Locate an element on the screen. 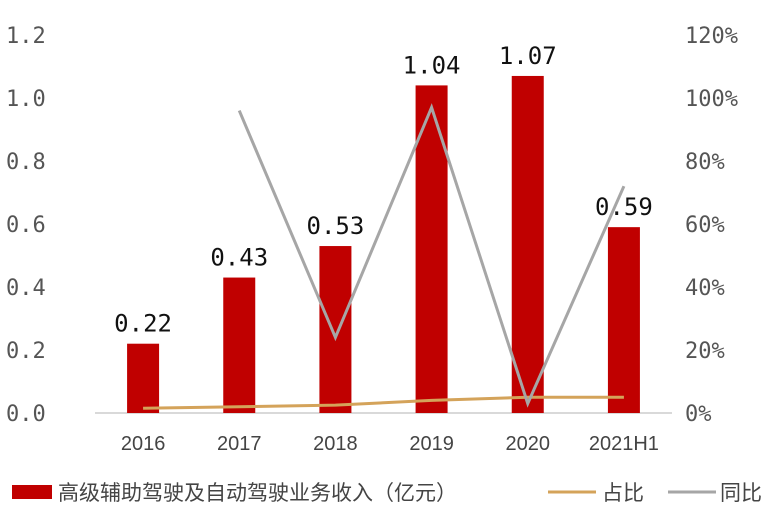 Image resolution: width=781 pixels, height=515 pixels. right-tick-label: 20% is located at coordinates (705, 351).